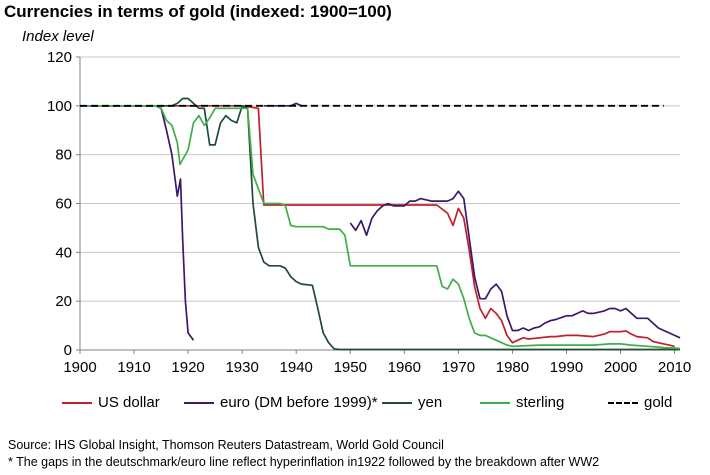  What do you see at coordinates (397, 402) in the screenshot?
I see `legend-swatch-yen` at bounding box center [397, 402].